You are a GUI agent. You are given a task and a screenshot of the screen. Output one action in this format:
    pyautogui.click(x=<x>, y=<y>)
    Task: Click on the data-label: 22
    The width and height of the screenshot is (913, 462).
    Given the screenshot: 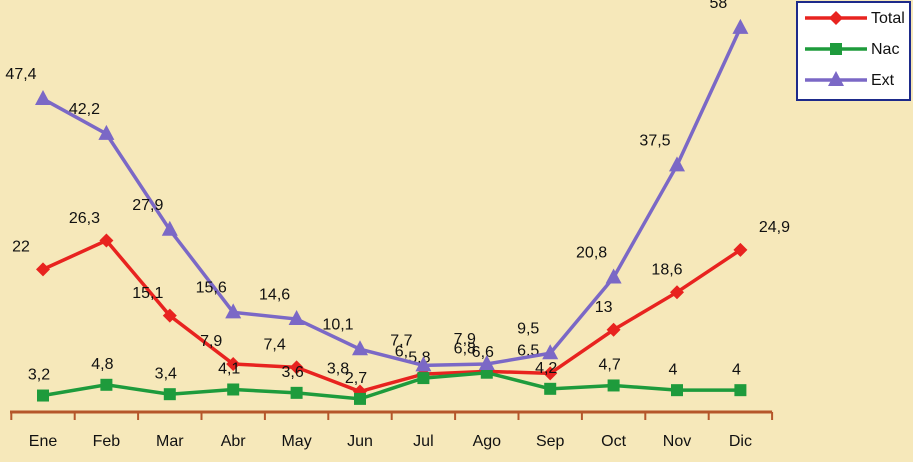 What is the action you would take?
    pyautogui.click(x=21, y=247)
    